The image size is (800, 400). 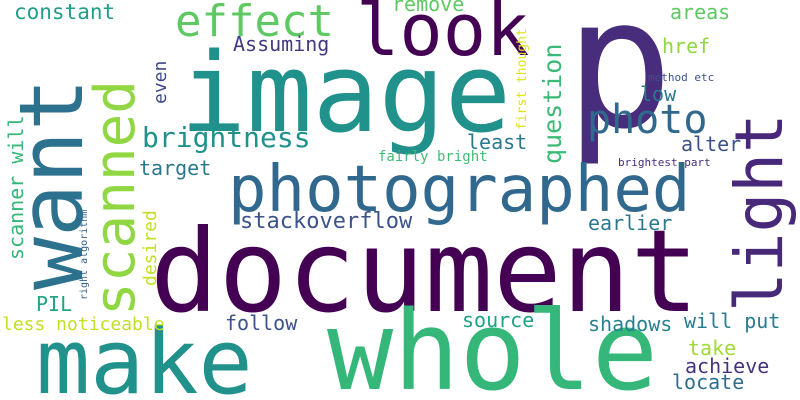 I want to click on word-areas: areas, so click(x=700, y=12).